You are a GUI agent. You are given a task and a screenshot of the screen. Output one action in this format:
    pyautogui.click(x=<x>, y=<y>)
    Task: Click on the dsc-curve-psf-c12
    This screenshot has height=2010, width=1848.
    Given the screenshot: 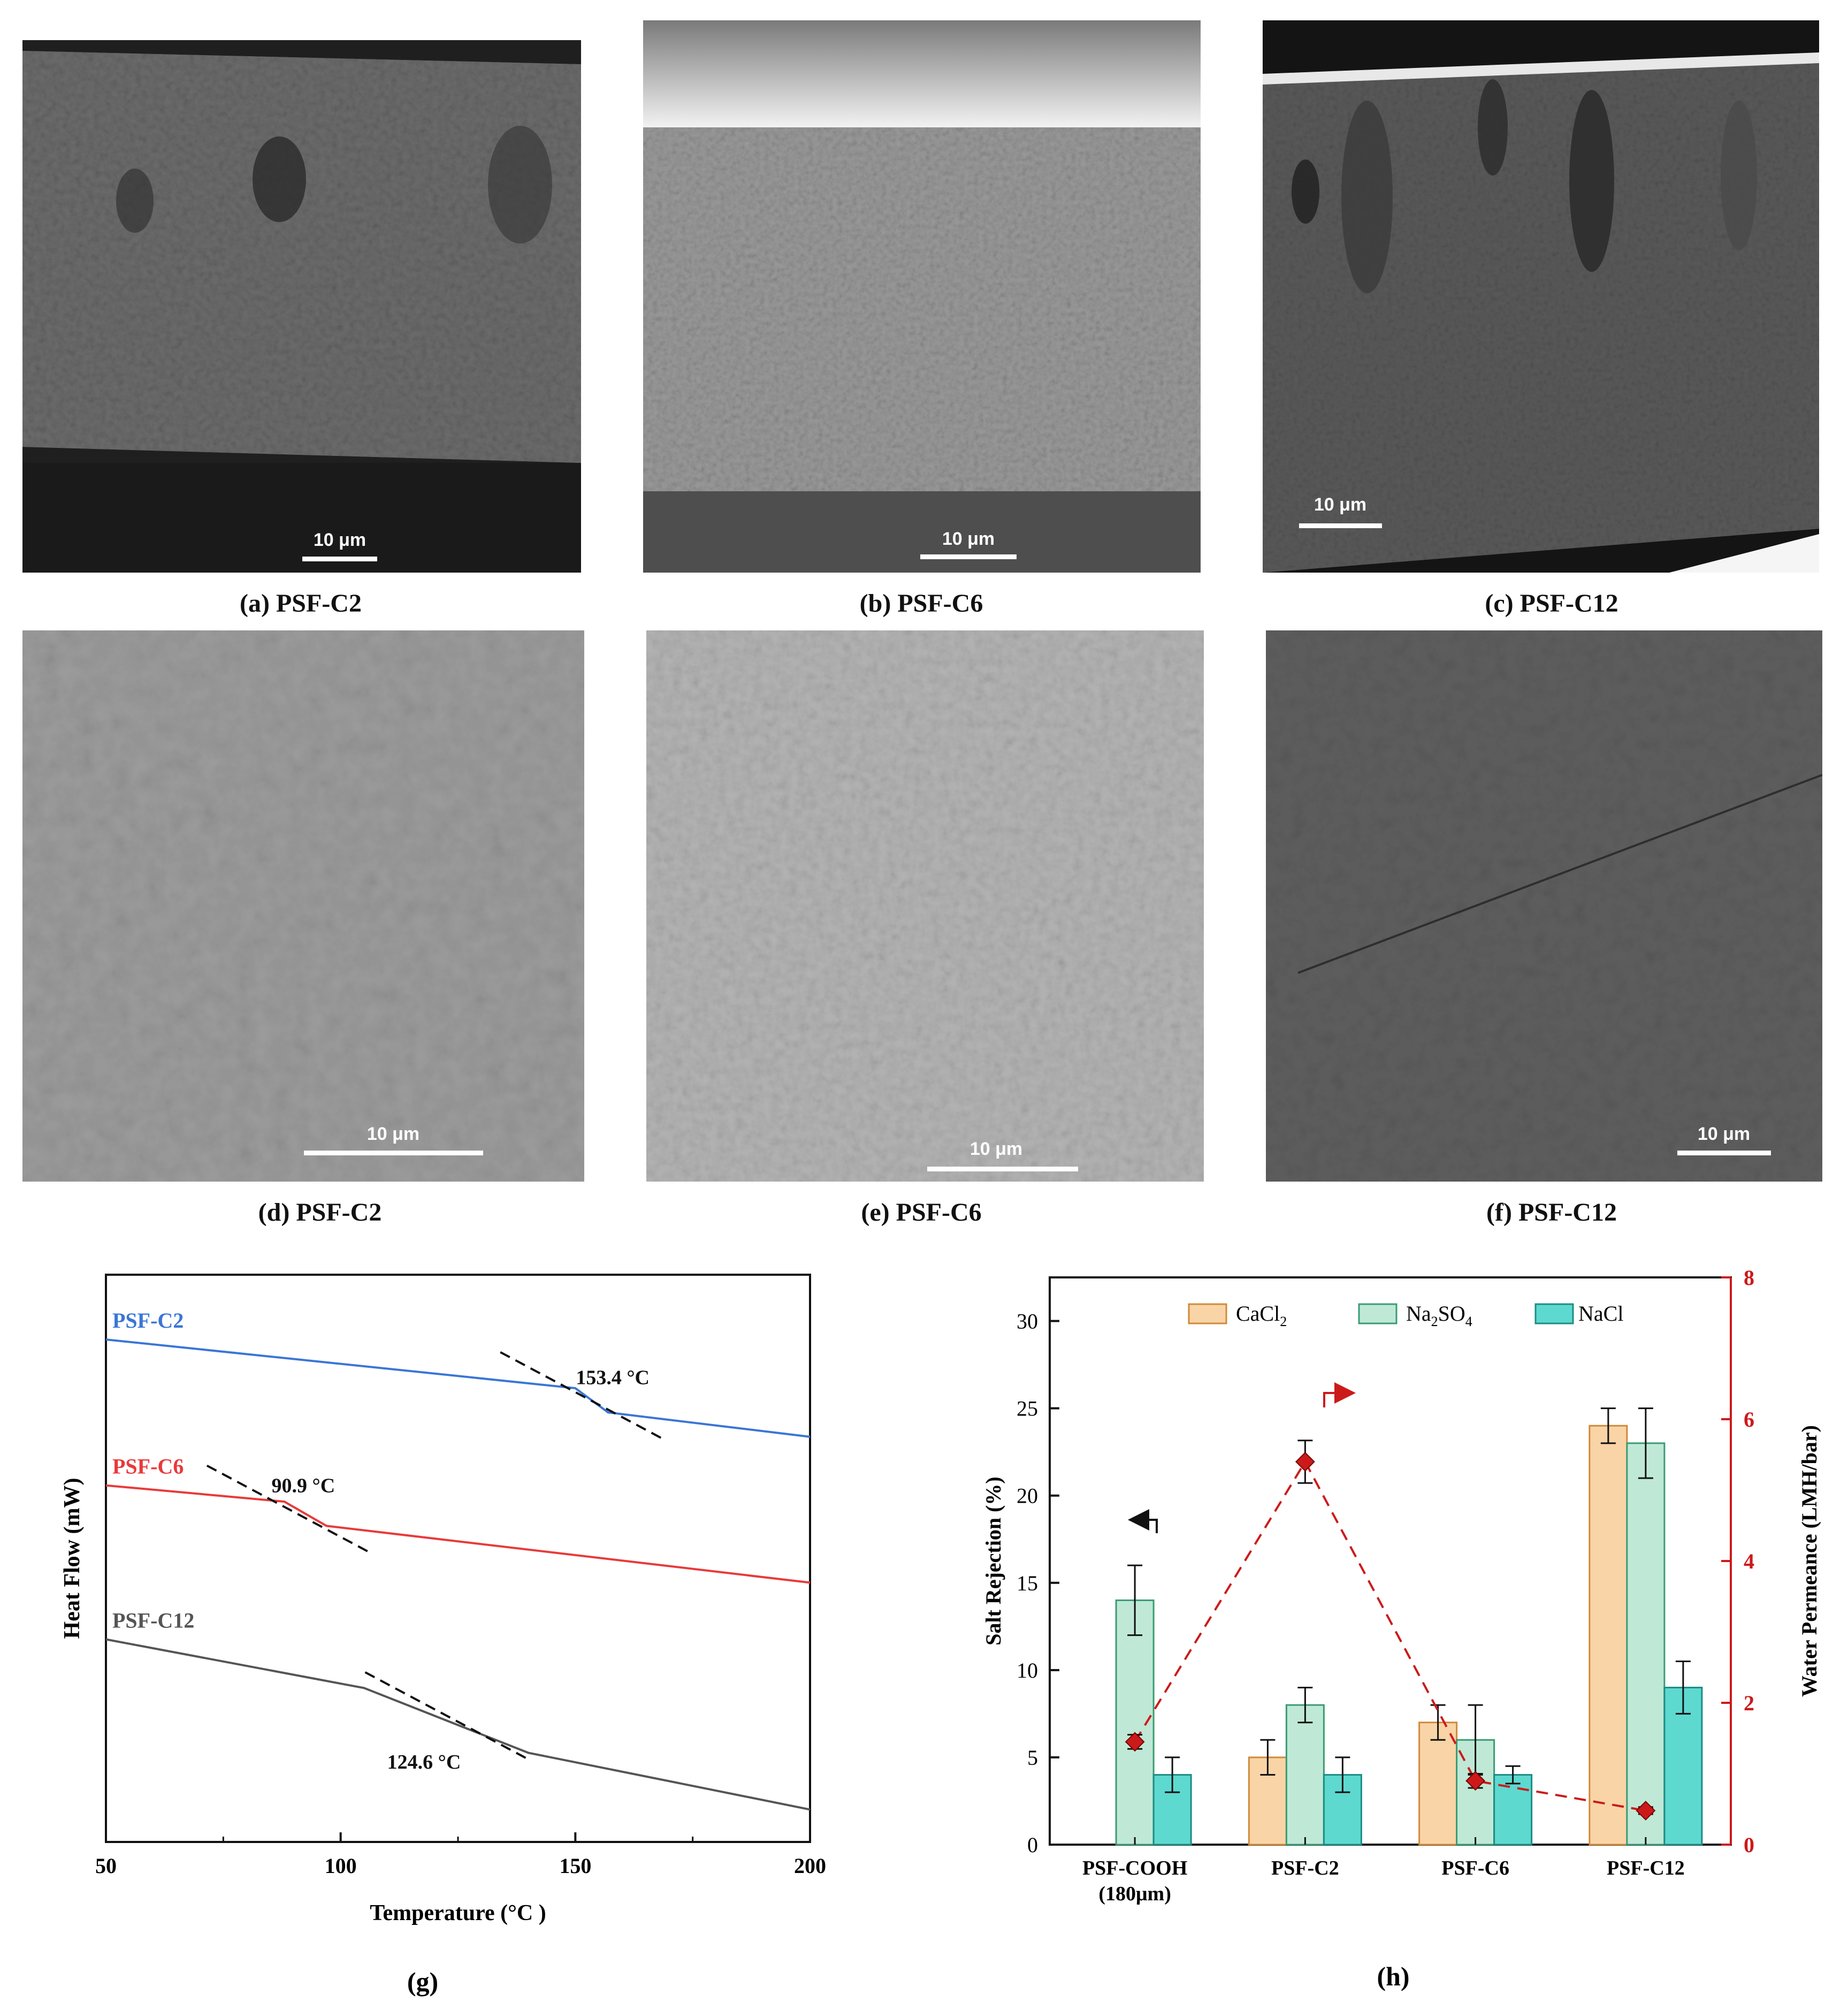 What is the action you would take?
    pyautogui.click(x=458, y=1724)
    